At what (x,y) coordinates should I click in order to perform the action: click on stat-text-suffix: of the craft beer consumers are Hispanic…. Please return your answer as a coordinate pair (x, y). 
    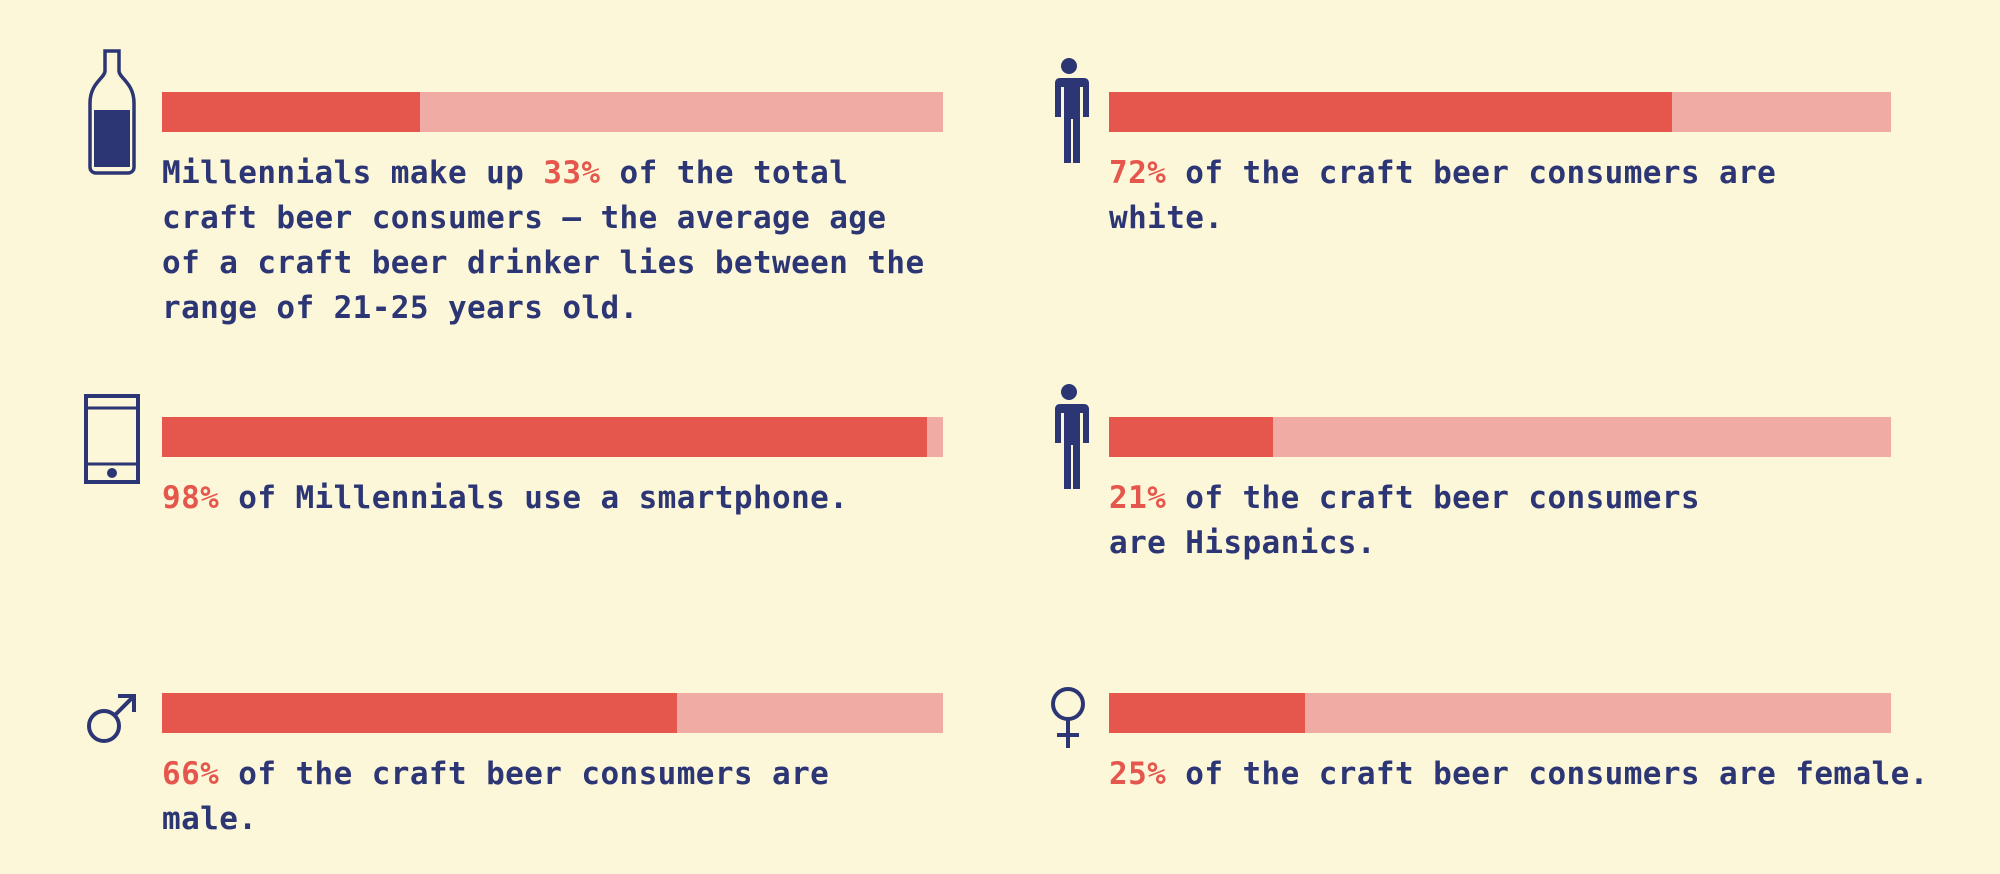
    Looking at the image, I should click on (1404, 520).